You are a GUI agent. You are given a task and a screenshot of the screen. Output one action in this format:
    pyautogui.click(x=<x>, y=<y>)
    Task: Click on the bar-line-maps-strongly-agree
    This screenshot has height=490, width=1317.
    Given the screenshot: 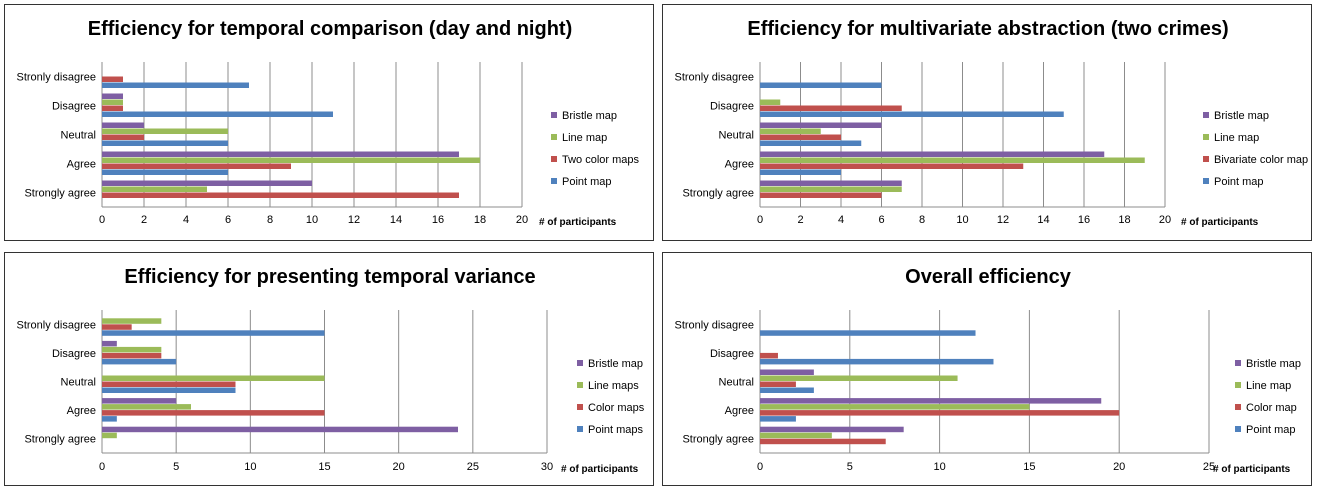 What is the action you would take?
    pyautogui.click(x=109, y=435)
    